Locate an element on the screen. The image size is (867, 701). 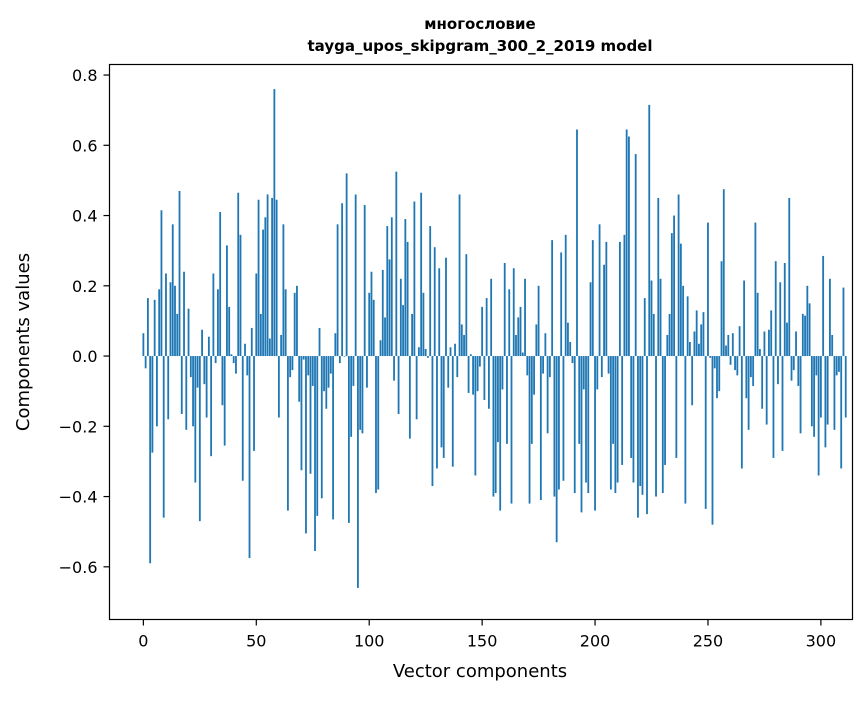
y-tick-label-7: 0.8 is located at coordinates (84, 75).